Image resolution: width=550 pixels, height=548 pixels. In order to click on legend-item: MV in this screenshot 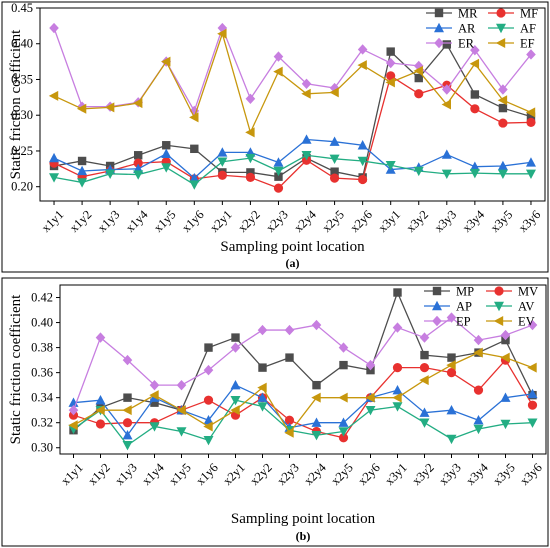, I will do `click(512, 292)`.